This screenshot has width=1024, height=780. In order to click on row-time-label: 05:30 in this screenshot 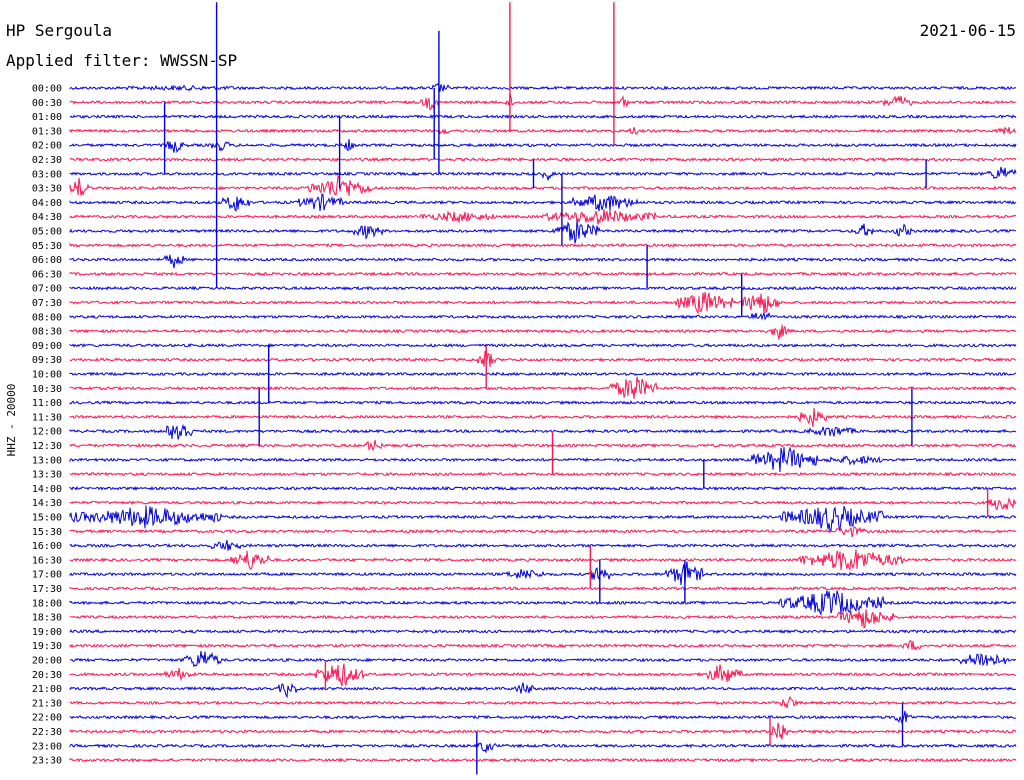, I will do `click(47, 246)`.